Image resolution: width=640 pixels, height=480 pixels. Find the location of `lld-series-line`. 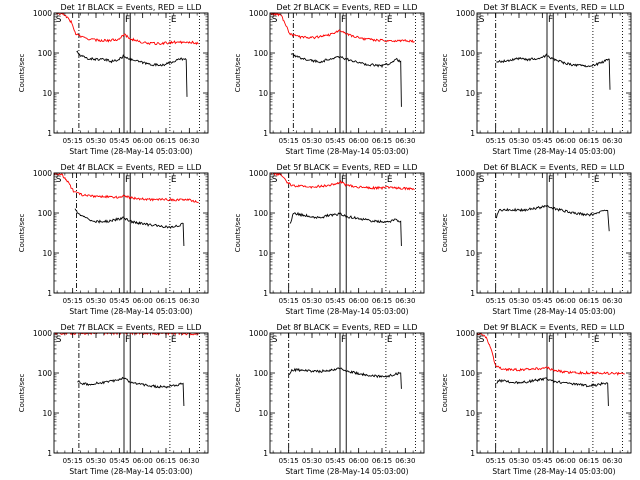

lld-series-line is located at coordinates (342, 182).